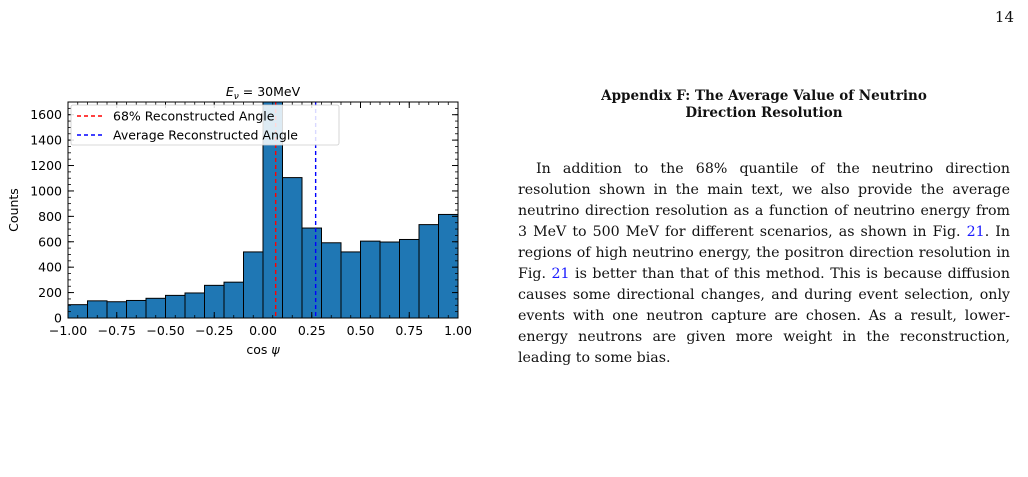 This screenshot has height=477, width=1028. Describe the element at coordinates (46, 190) in the screenshot. I see `y-tick-label: 1000` at that location.